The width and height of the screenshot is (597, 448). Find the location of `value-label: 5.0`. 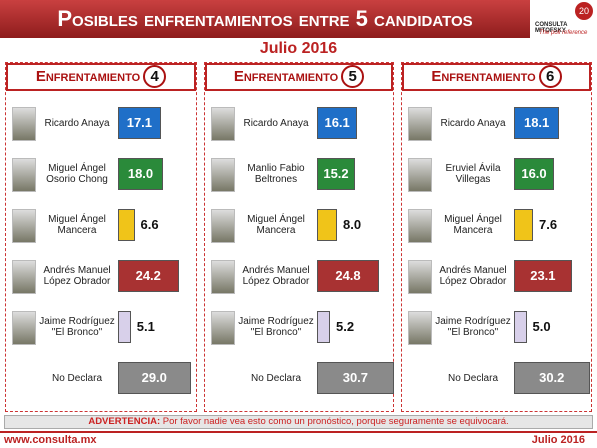

value-label: 5.0 is located at coordinates (541, 326).